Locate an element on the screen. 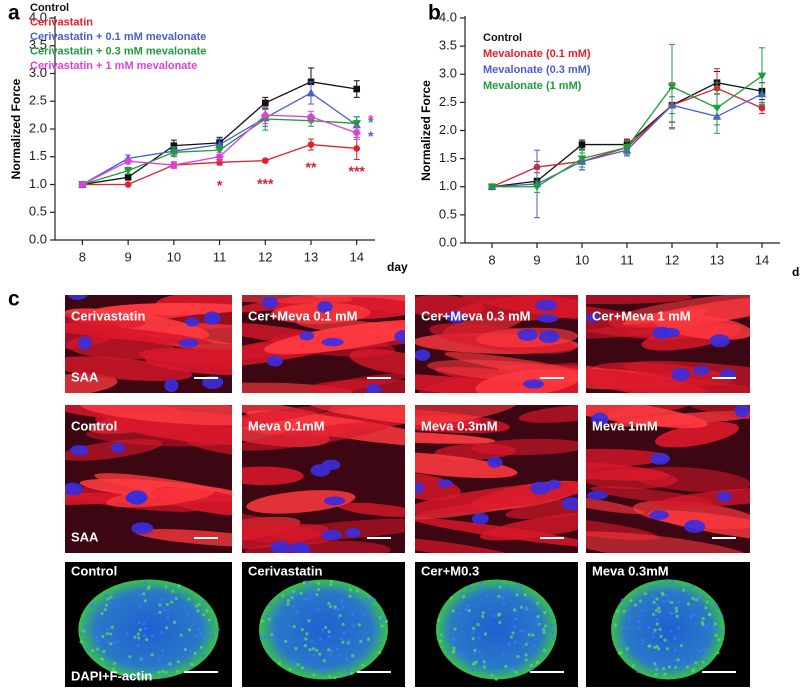  image-label: Meva 0.3mM is located at coordinates (459, 425).